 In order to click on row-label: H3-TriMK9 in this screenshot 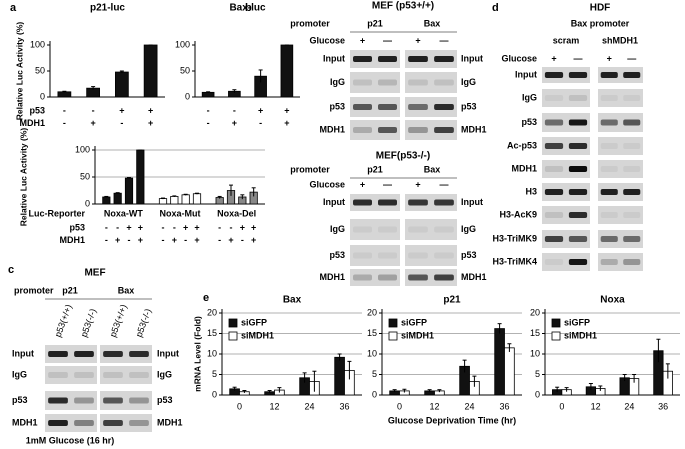, I will do `click(514, 238)`.